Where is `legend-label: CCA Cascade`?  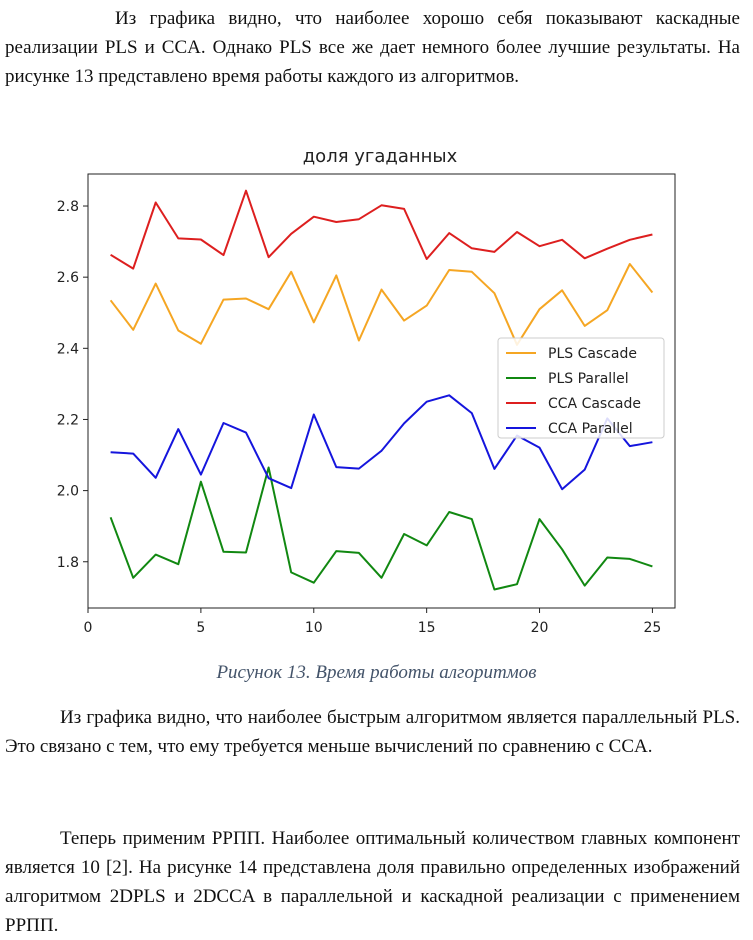 legend-label: CCA Cascade is located at coordinates (594, 404).